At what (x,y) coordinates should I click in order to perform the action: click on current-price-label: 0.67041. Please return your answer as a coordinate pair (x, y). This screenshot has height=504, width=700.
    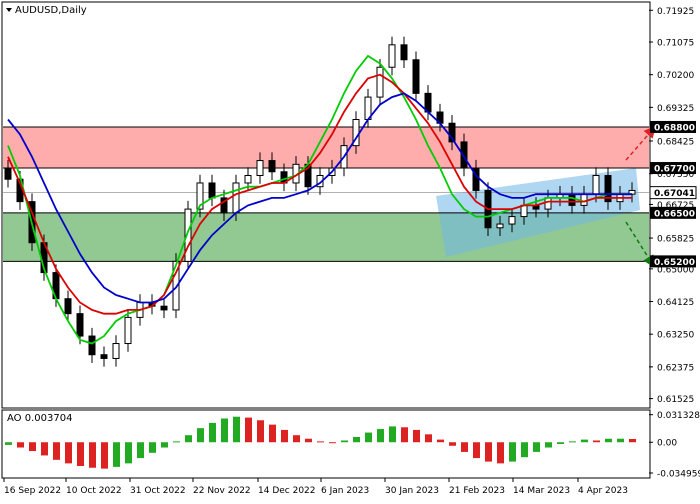
    Looking at the image, I should click on (674, 194).